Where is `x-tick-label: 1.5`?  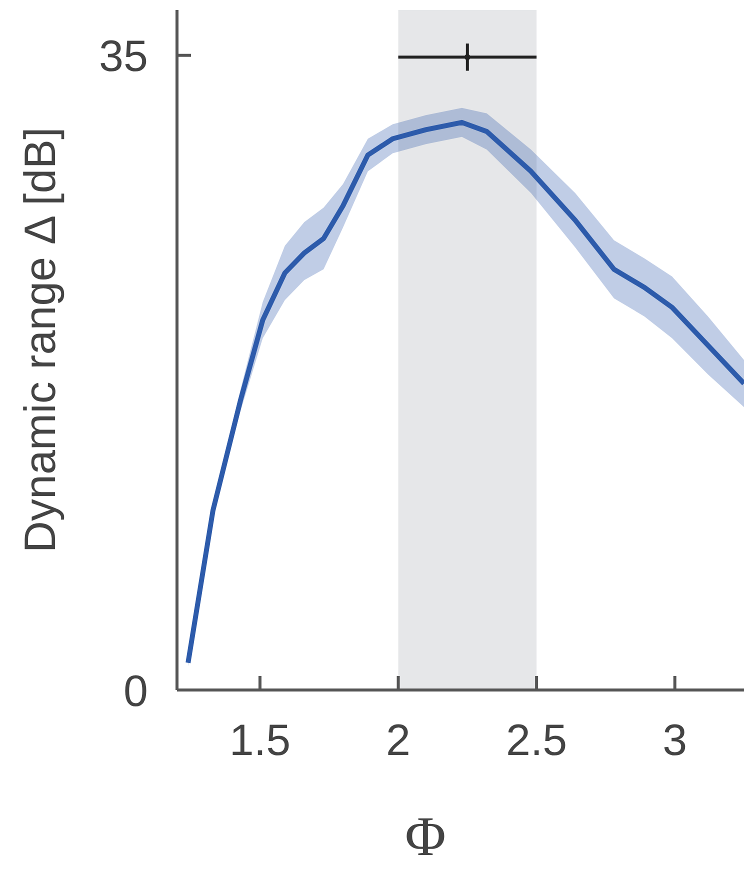 x-tick-label: 1.5 is located at coordinates (260, 740).